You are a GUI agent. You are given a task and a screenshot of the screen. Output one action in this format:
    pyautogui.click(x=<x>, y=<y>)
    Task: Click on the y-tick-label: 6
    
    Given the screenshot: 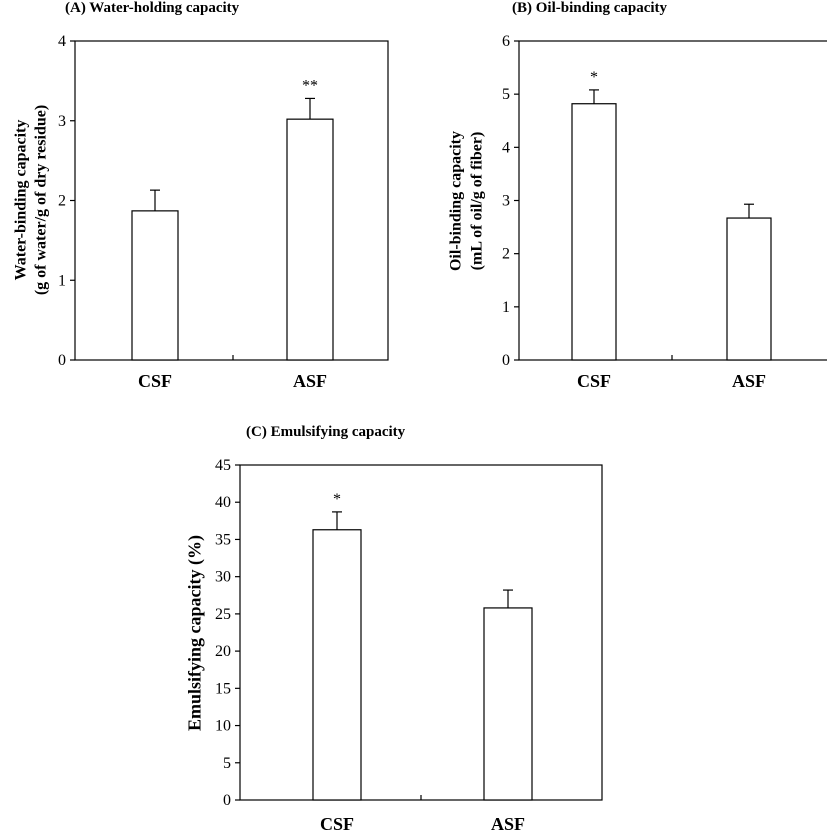 What is the action you would take?
    pyautogui.click(x=506, y=41)
    